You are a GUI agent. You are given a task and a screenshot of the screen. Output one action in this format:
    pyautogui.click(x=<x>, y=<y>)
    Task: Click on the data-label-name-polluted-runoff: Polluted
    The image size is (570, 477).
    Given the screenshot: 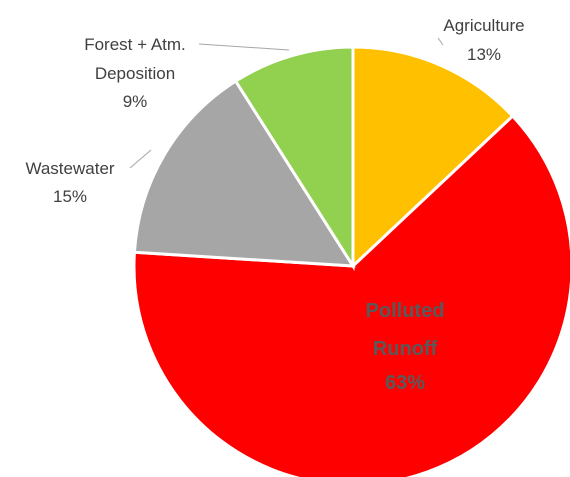 What is the action you would take?
    pyautogui.click(x=405, y=311)
    